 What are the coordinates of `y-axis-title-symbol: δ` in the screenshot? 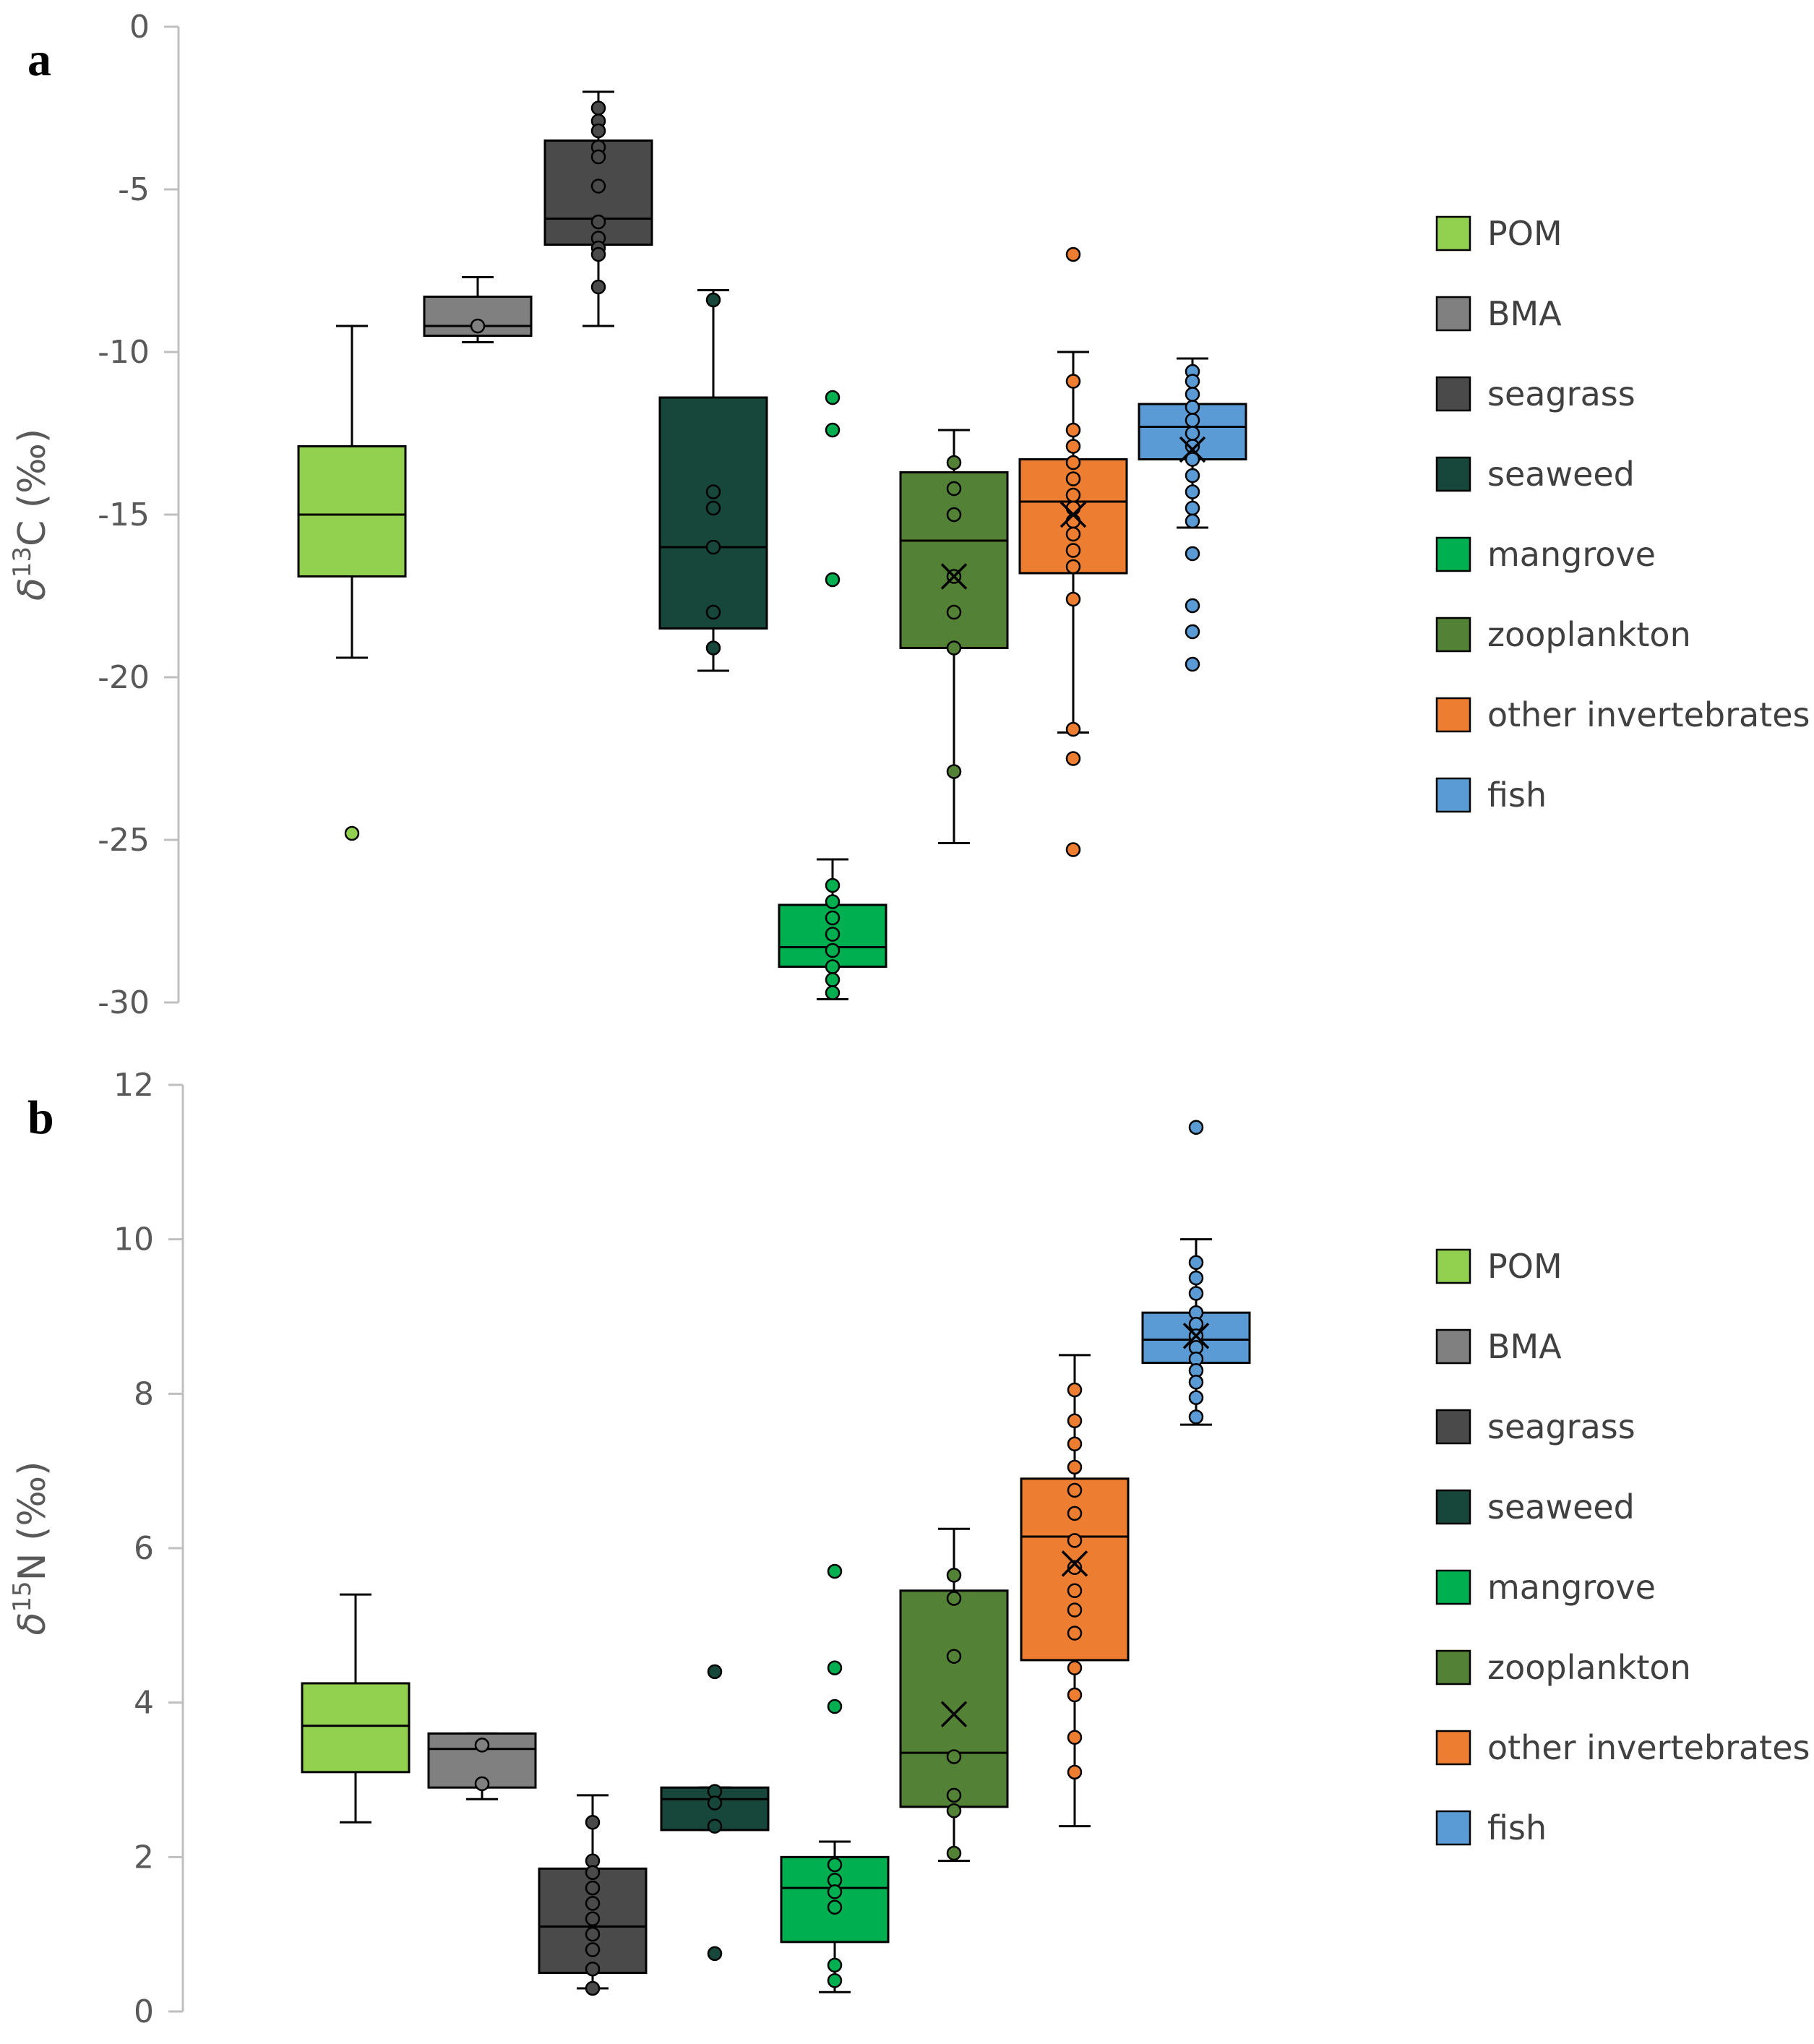 It's located at (32, 589).